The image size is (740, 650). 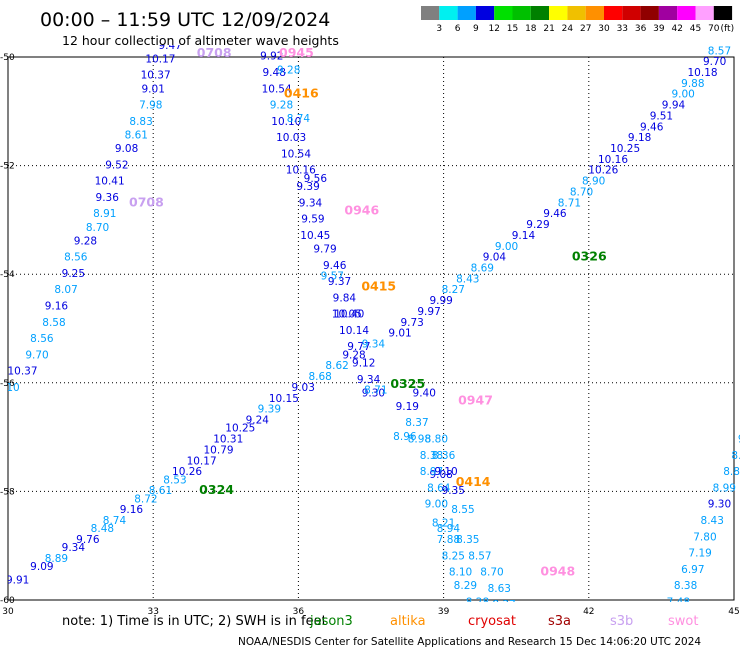 What do you see at coordinates (407, 383) in the screenshot?
I see `pass-time-label: 0325` at bounding box center [407, 383].